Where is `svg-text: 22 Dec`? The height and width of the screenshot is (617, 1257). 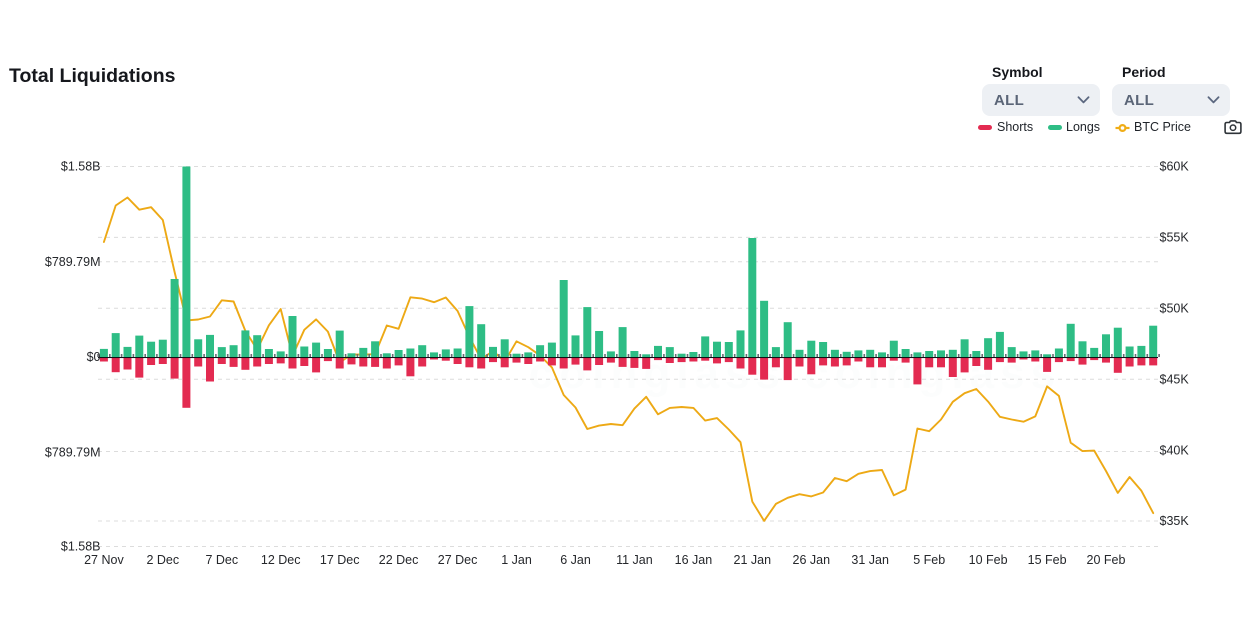
svg-text: 22 Dec is located at coordinates (399, 560).